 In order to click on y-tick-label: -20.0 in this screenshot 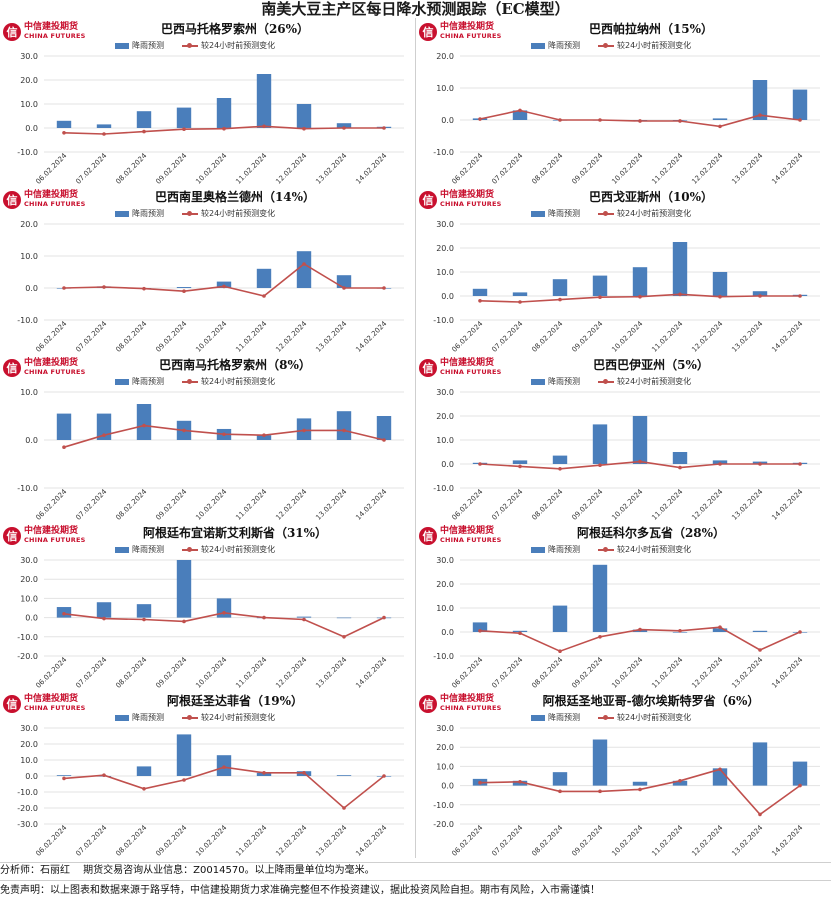, I will do `click(27, 808)`.